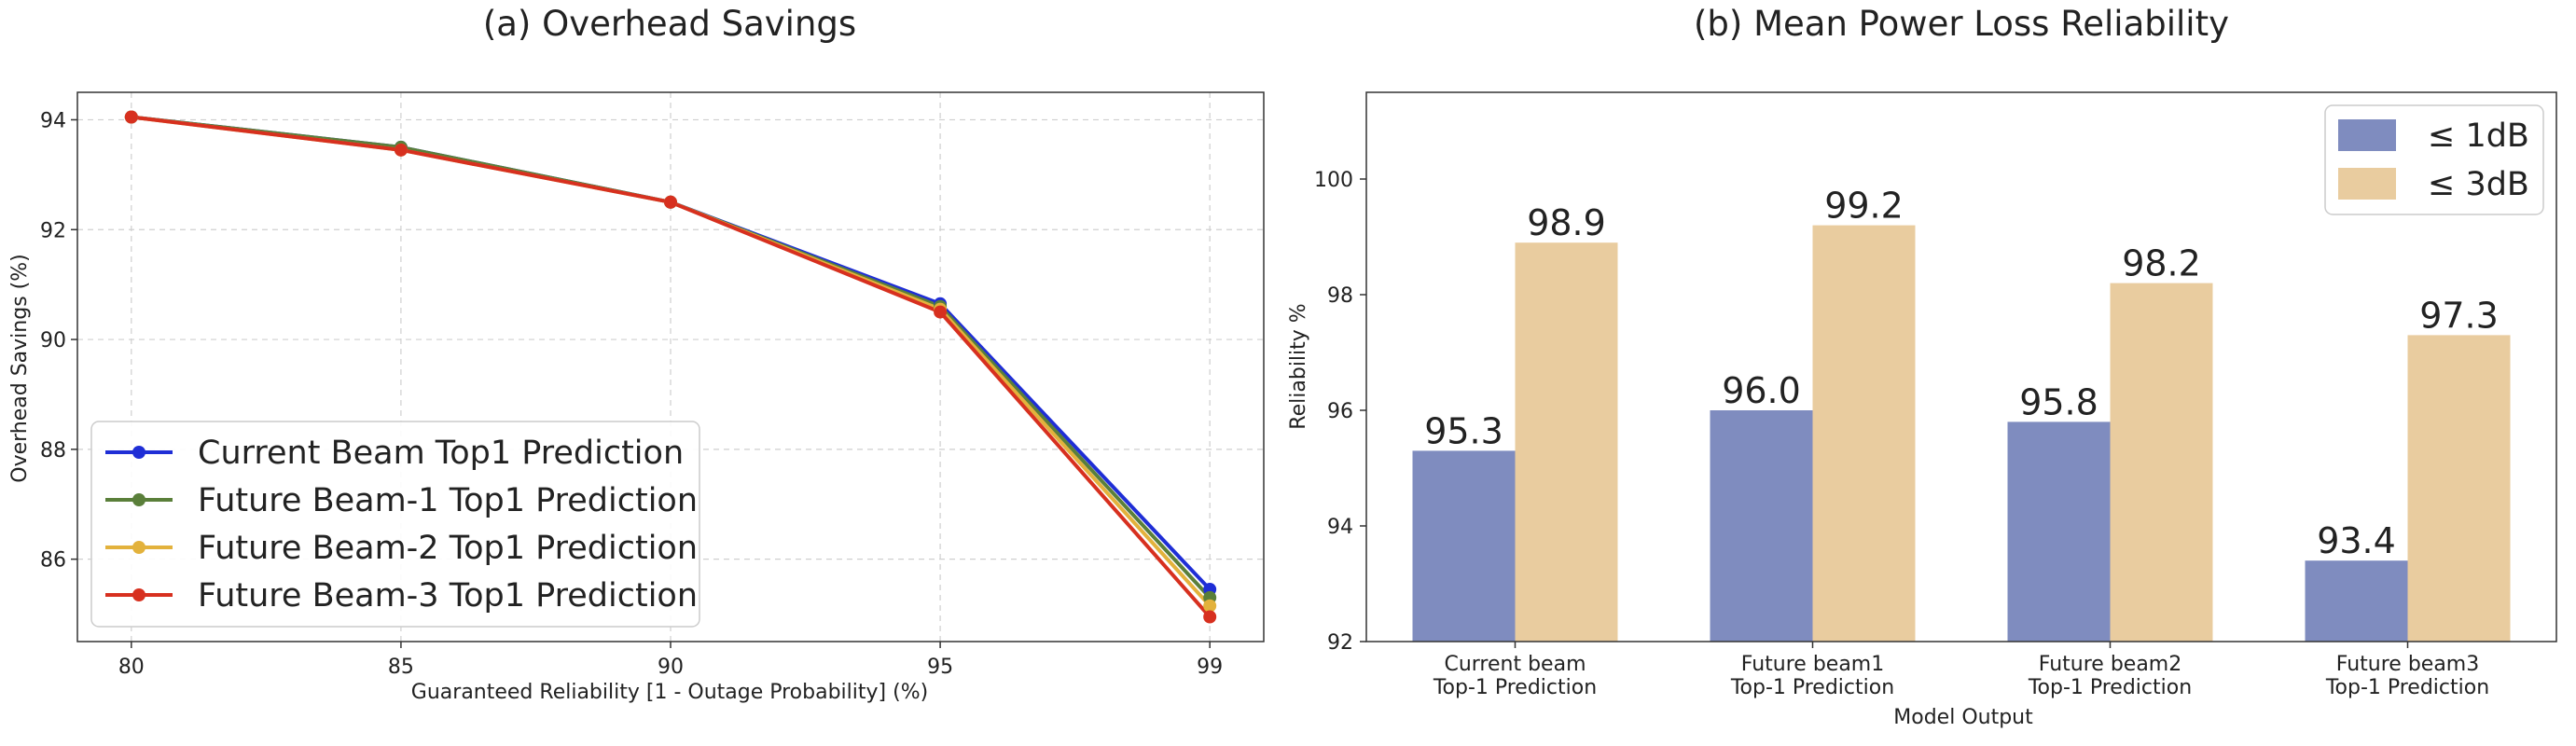  Describe the element at coordinates (441, 453) in the screenshot. I see `legend-label-current-beam: Current Beam Top1 Prediction` at that location.